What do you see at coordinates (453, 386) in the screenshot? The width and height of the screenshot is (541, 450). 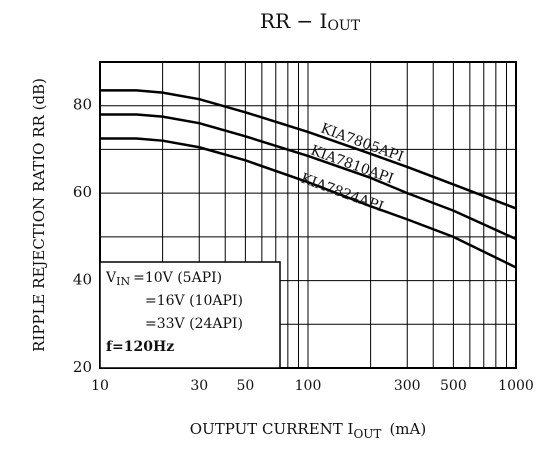 I see `x-tick-label: 500` at bounding box center [453, 386].